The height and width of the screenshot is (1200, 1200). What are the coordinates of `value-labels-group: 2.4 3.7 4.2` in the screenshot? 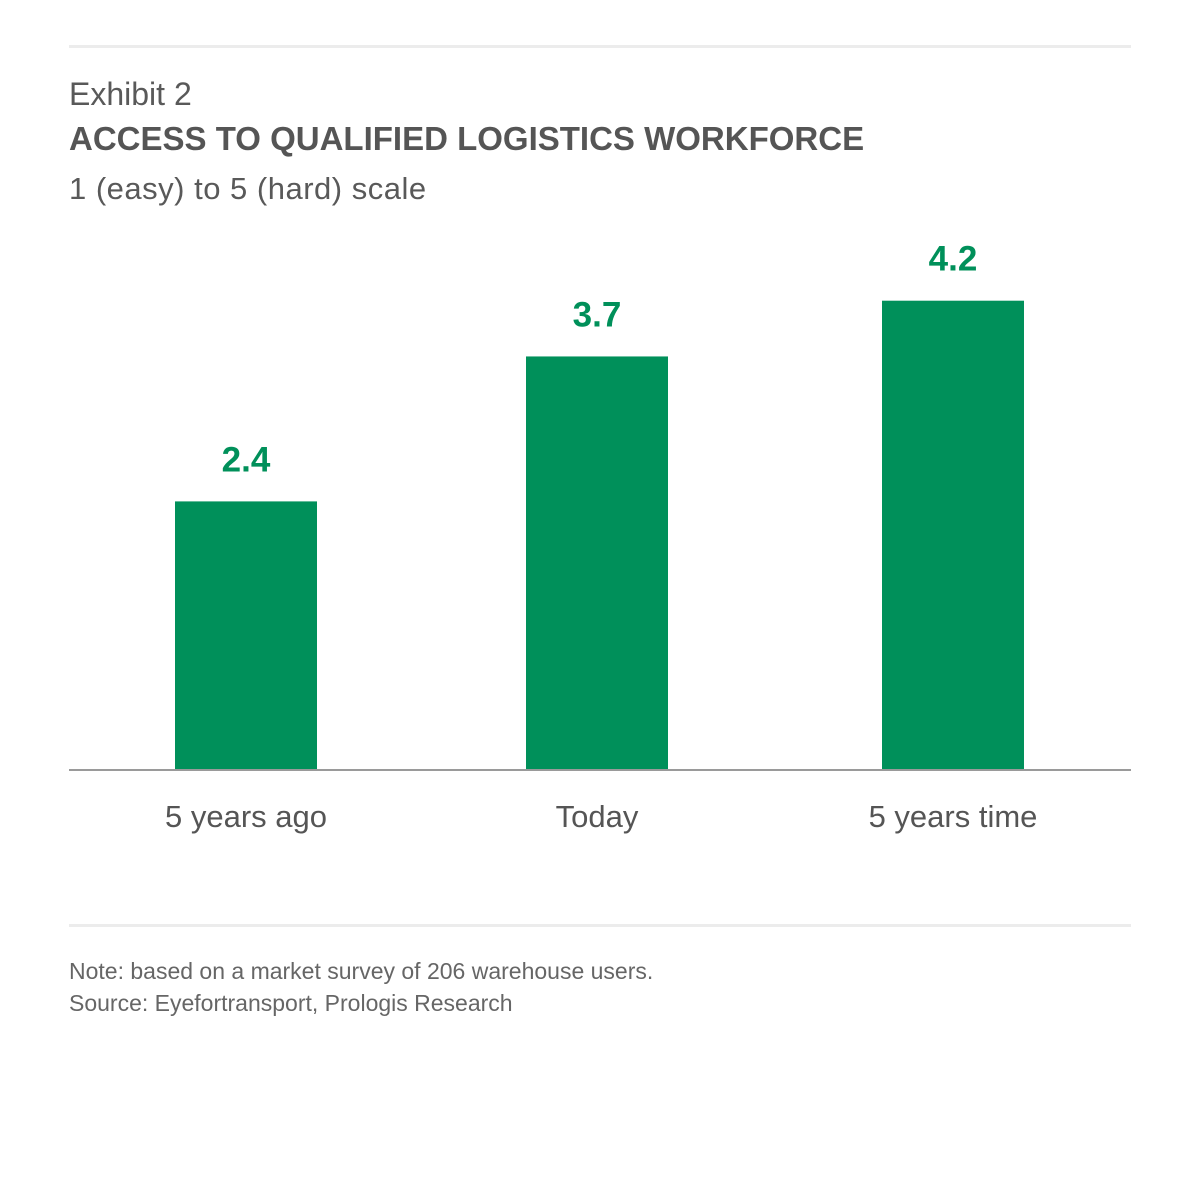 It's located at (600, 360).